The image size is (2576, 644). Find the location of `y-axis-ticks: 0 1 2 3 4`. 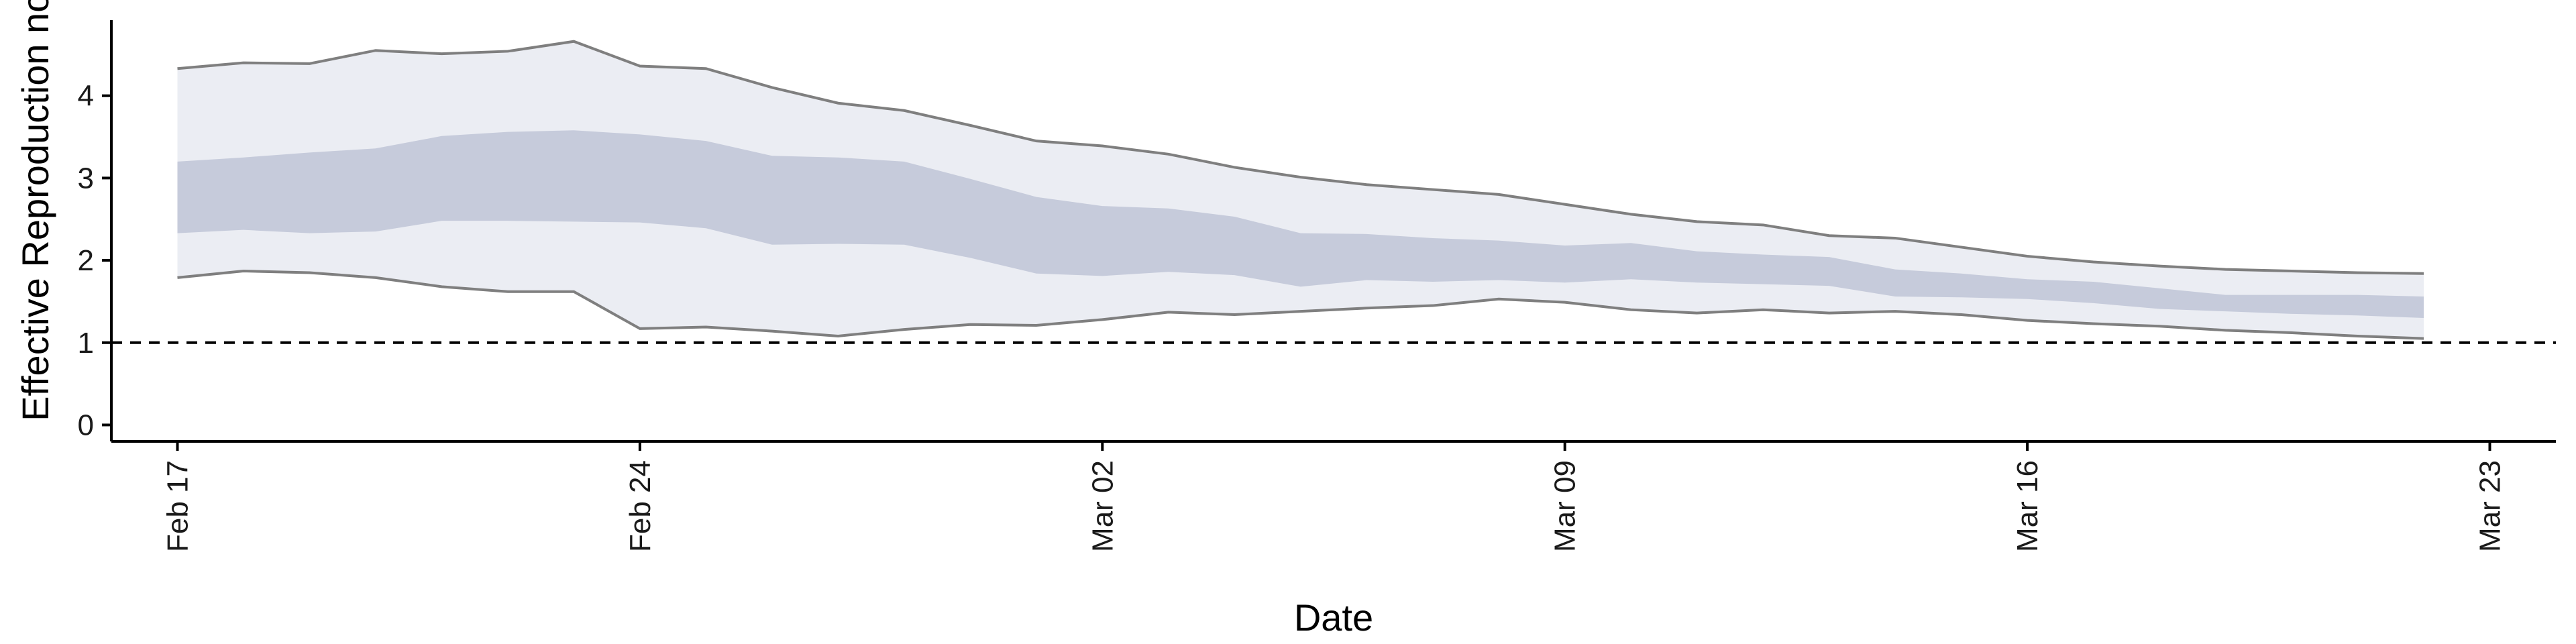

y-axis-ticks: 0 1 2 3 4 is located at coordinates (94, 260).